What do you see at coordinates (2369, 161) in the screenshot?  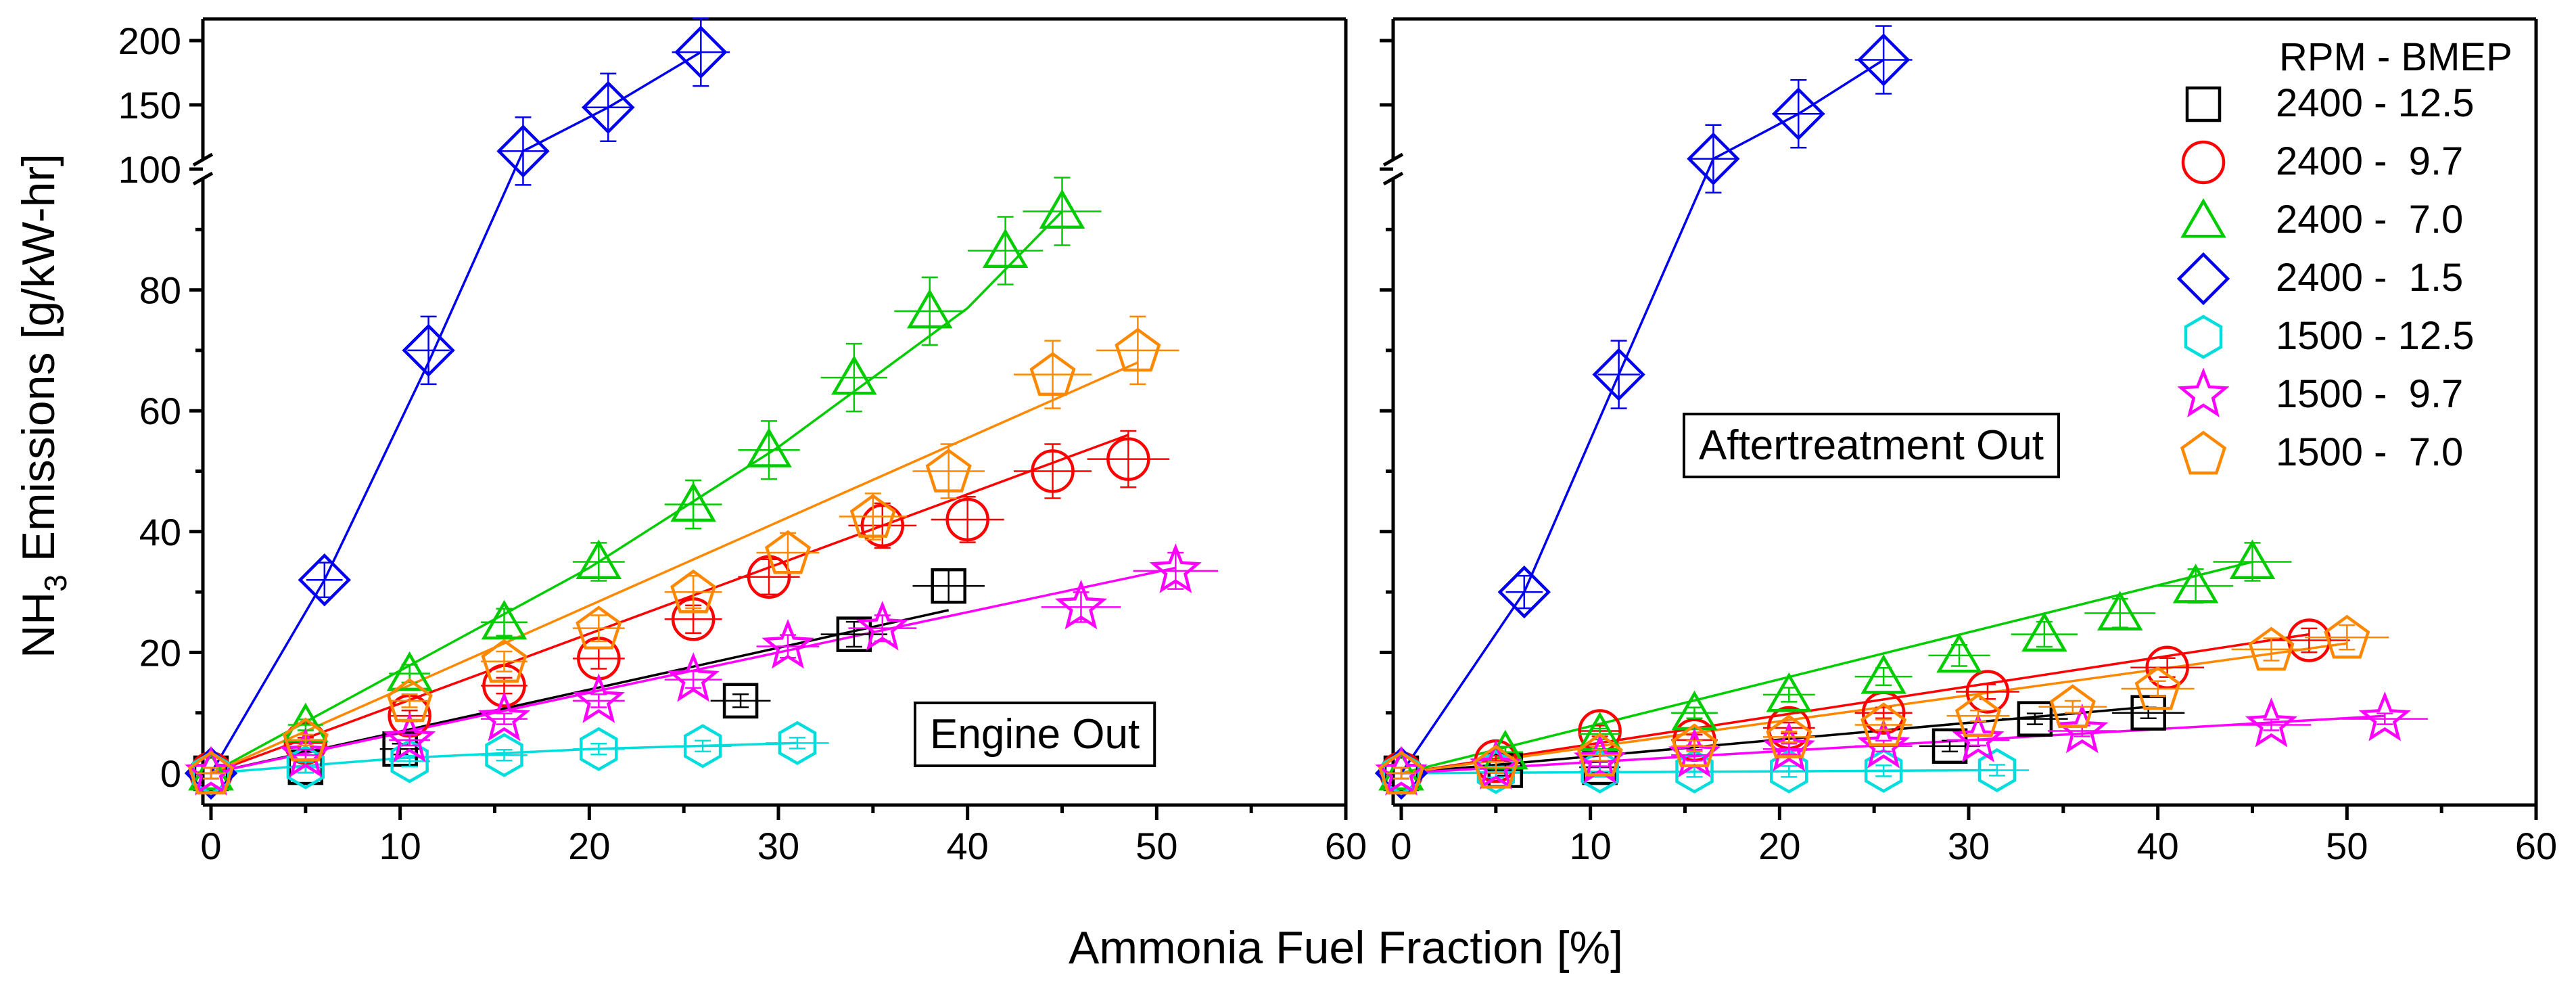 I see `legend-label: 2400 - 9.7` at bounding box center [2369, 161].